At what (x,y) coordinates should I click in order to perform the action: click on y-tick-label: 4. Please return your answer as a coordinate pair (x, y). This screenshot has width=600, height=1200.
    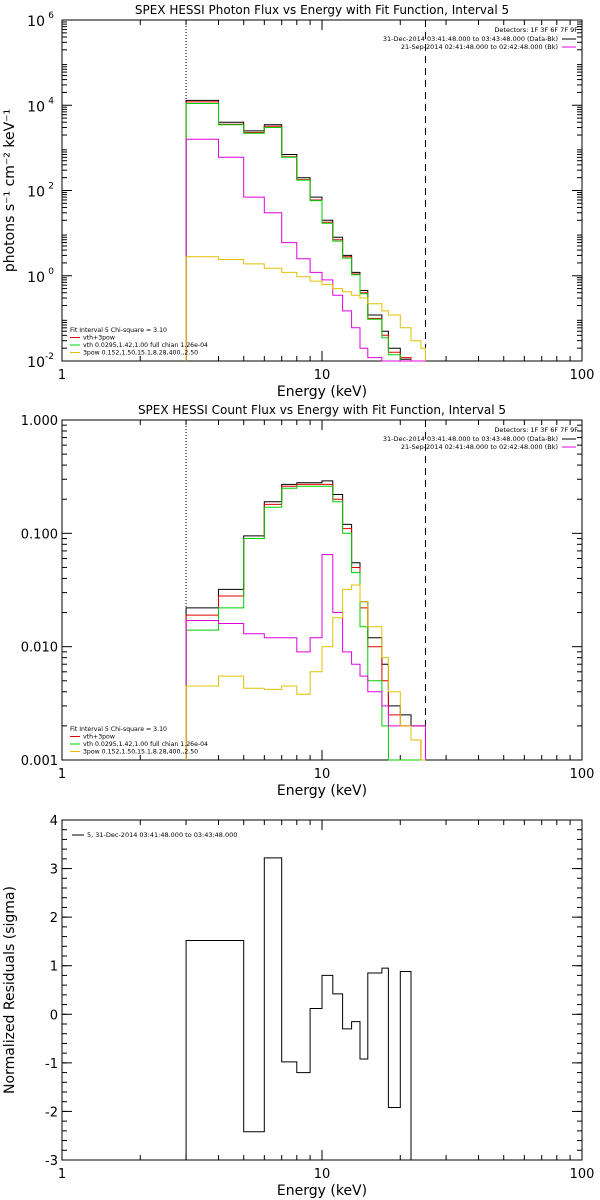
    Looking at the image, I should click on (54, 821).